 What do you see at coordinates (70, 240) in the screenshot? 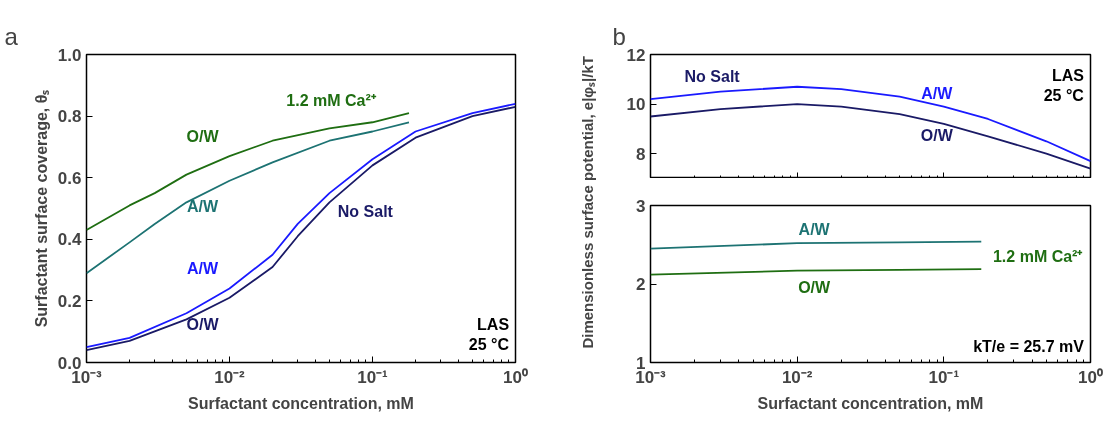
I see `y-tick-label: 0.4` at bounding box center [70, 240].